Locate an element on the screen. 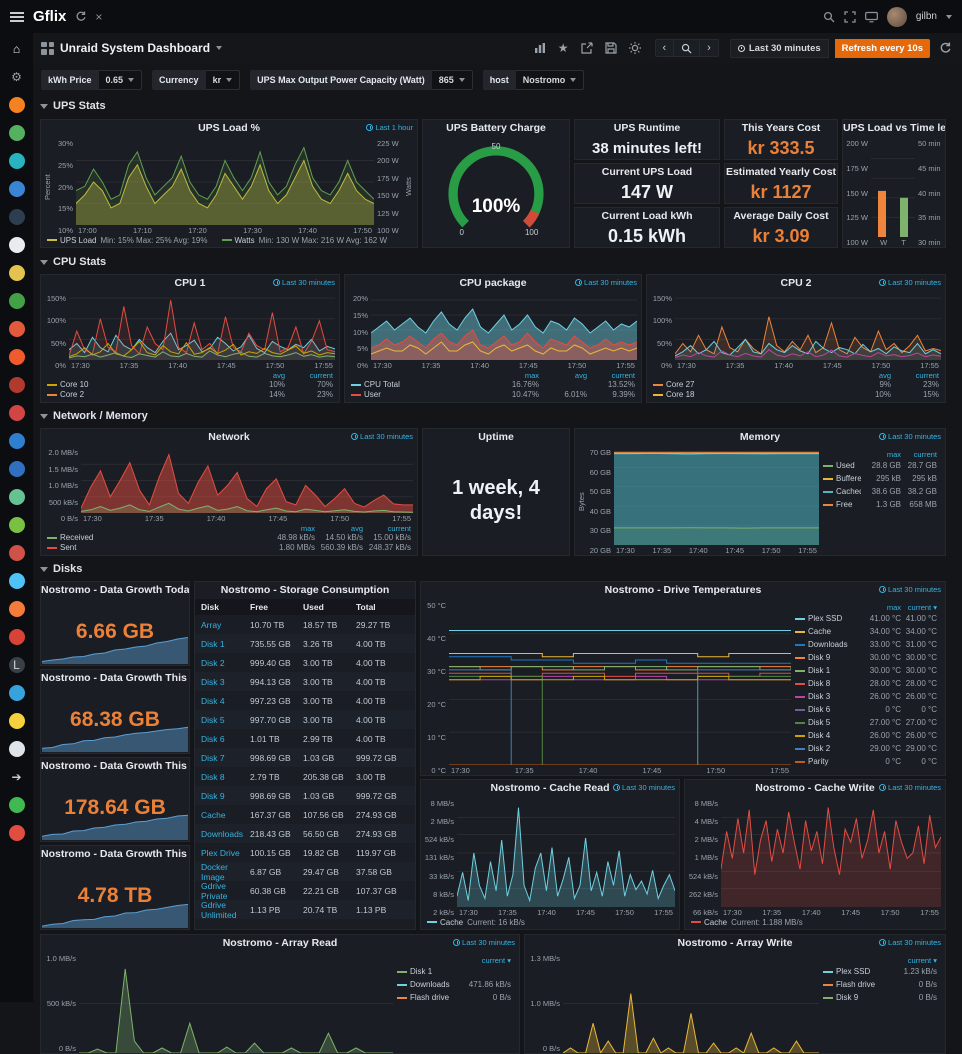 The image size is (962, 1054). section-cpu-stats: CPU Stats is located at coordinates (73, 262).